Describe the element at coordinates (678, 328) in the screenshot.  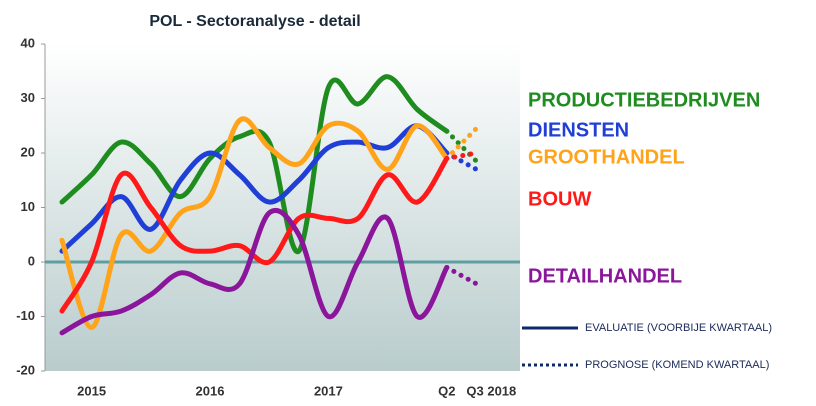
I see `legend-text: EVALUATIE (VOORBIJE KWARTAAL)` at that location.